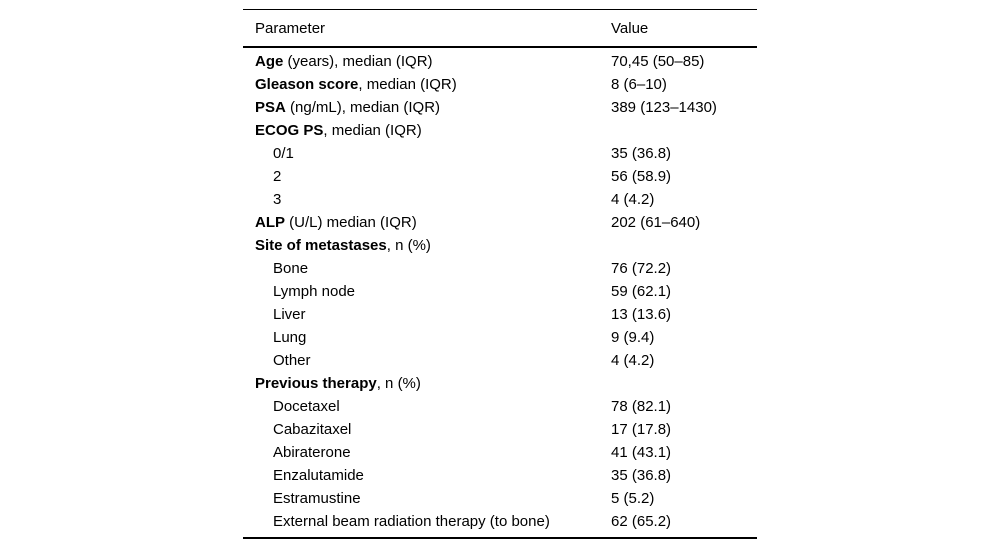 This screenshot has width=1000, height=553. I want to click on row-label-bold: Site of metastases, so click(321, 245).